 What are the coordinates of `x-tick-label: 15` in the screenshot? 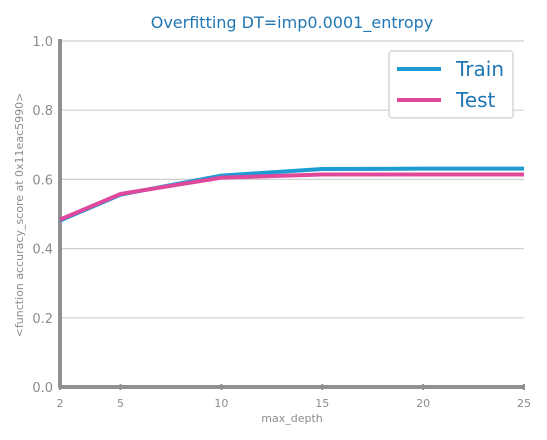 It's located at (322, 403).